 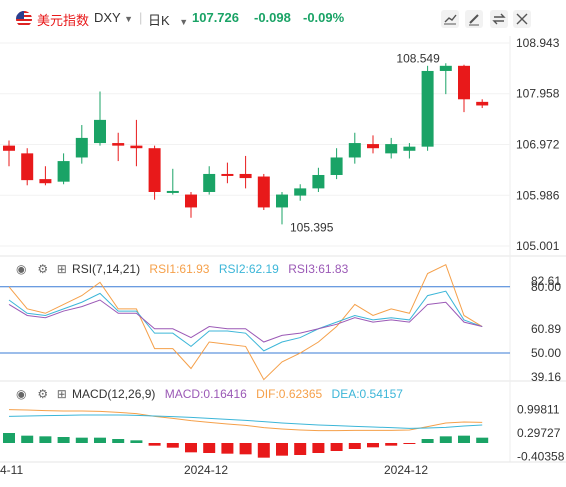 What do you see at coordinates (538, 94) in the screenshot?
I see `price-axis-label: 107.958` at bounding box center [538, 94].